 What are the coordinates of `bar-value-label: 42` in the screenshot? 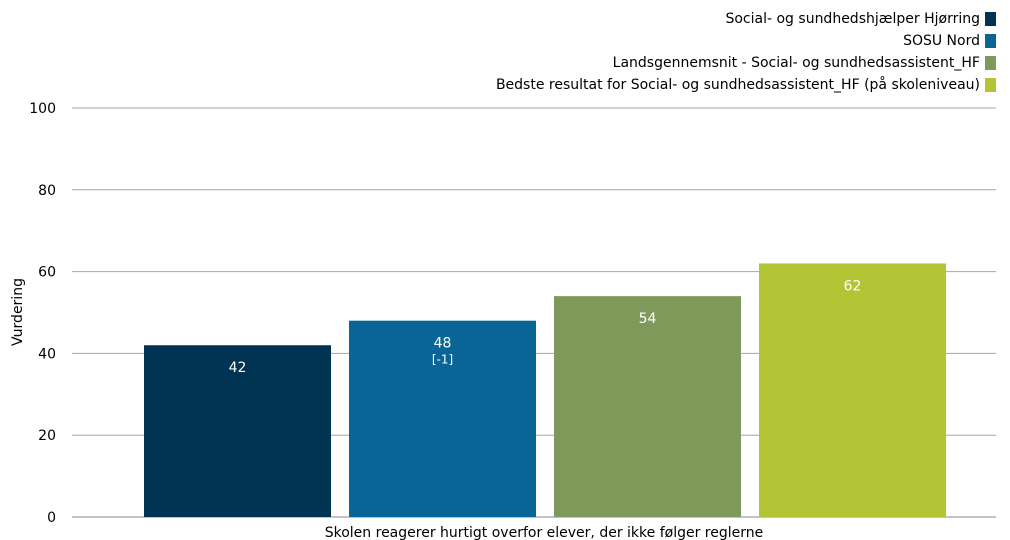 It's located at (238, 368).